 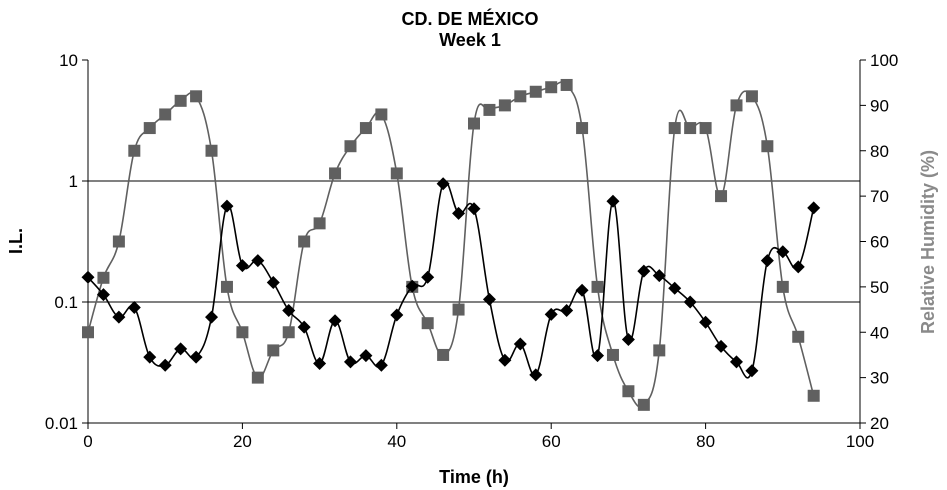 I want to click on x-tick-label: 100, so click(x=860, y=441).